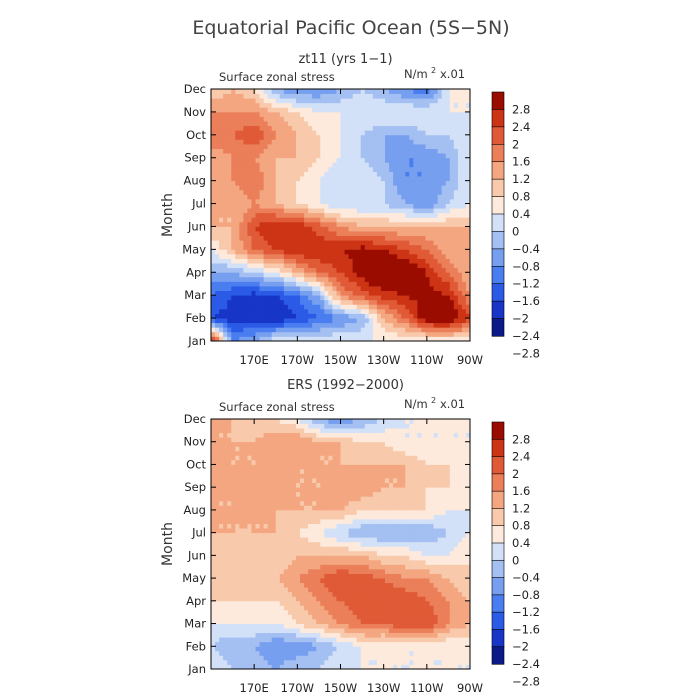 The height and width of the screenshot is (700, 700). Describe the element at coordinates (426, 360) in the screenshot. I see `x-tick-label: 110W` at that location.